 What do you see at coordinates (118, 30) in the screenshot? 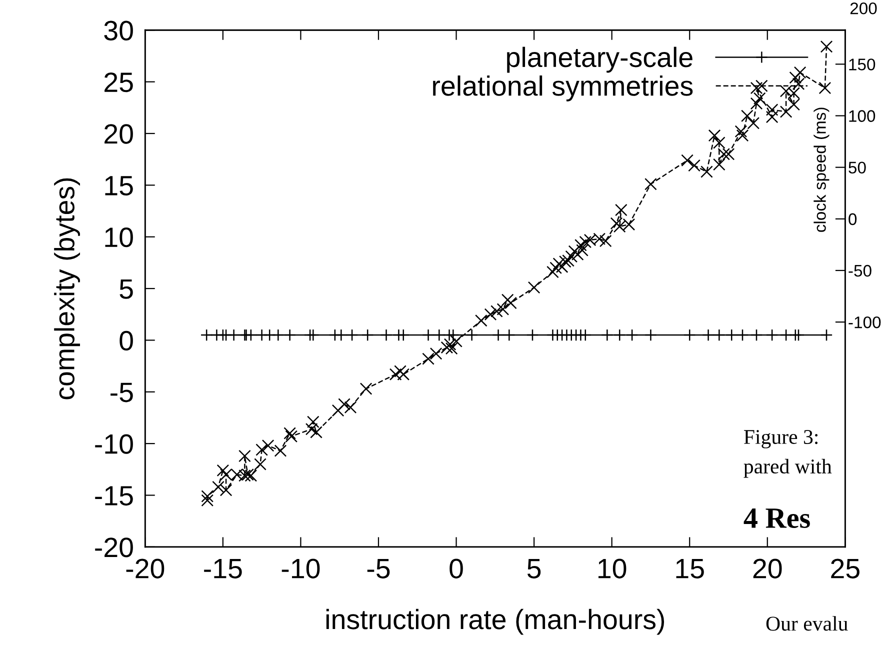
I see `y-tick-label: 30` at bounding box center [118, 30].